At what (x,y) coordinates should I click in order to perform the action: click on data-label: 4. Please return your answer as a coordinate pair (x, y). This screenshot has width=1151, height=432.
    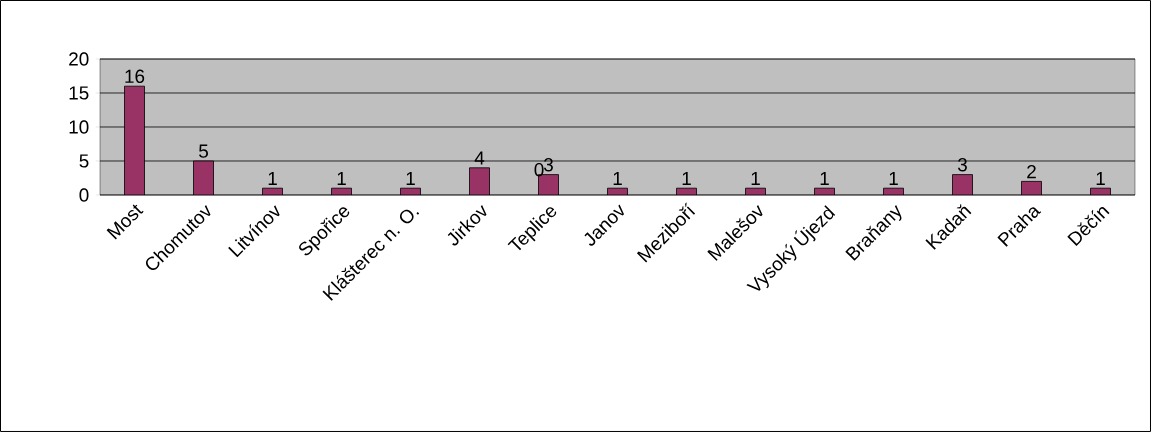
    Looking at the image, I should click on (479, 158).